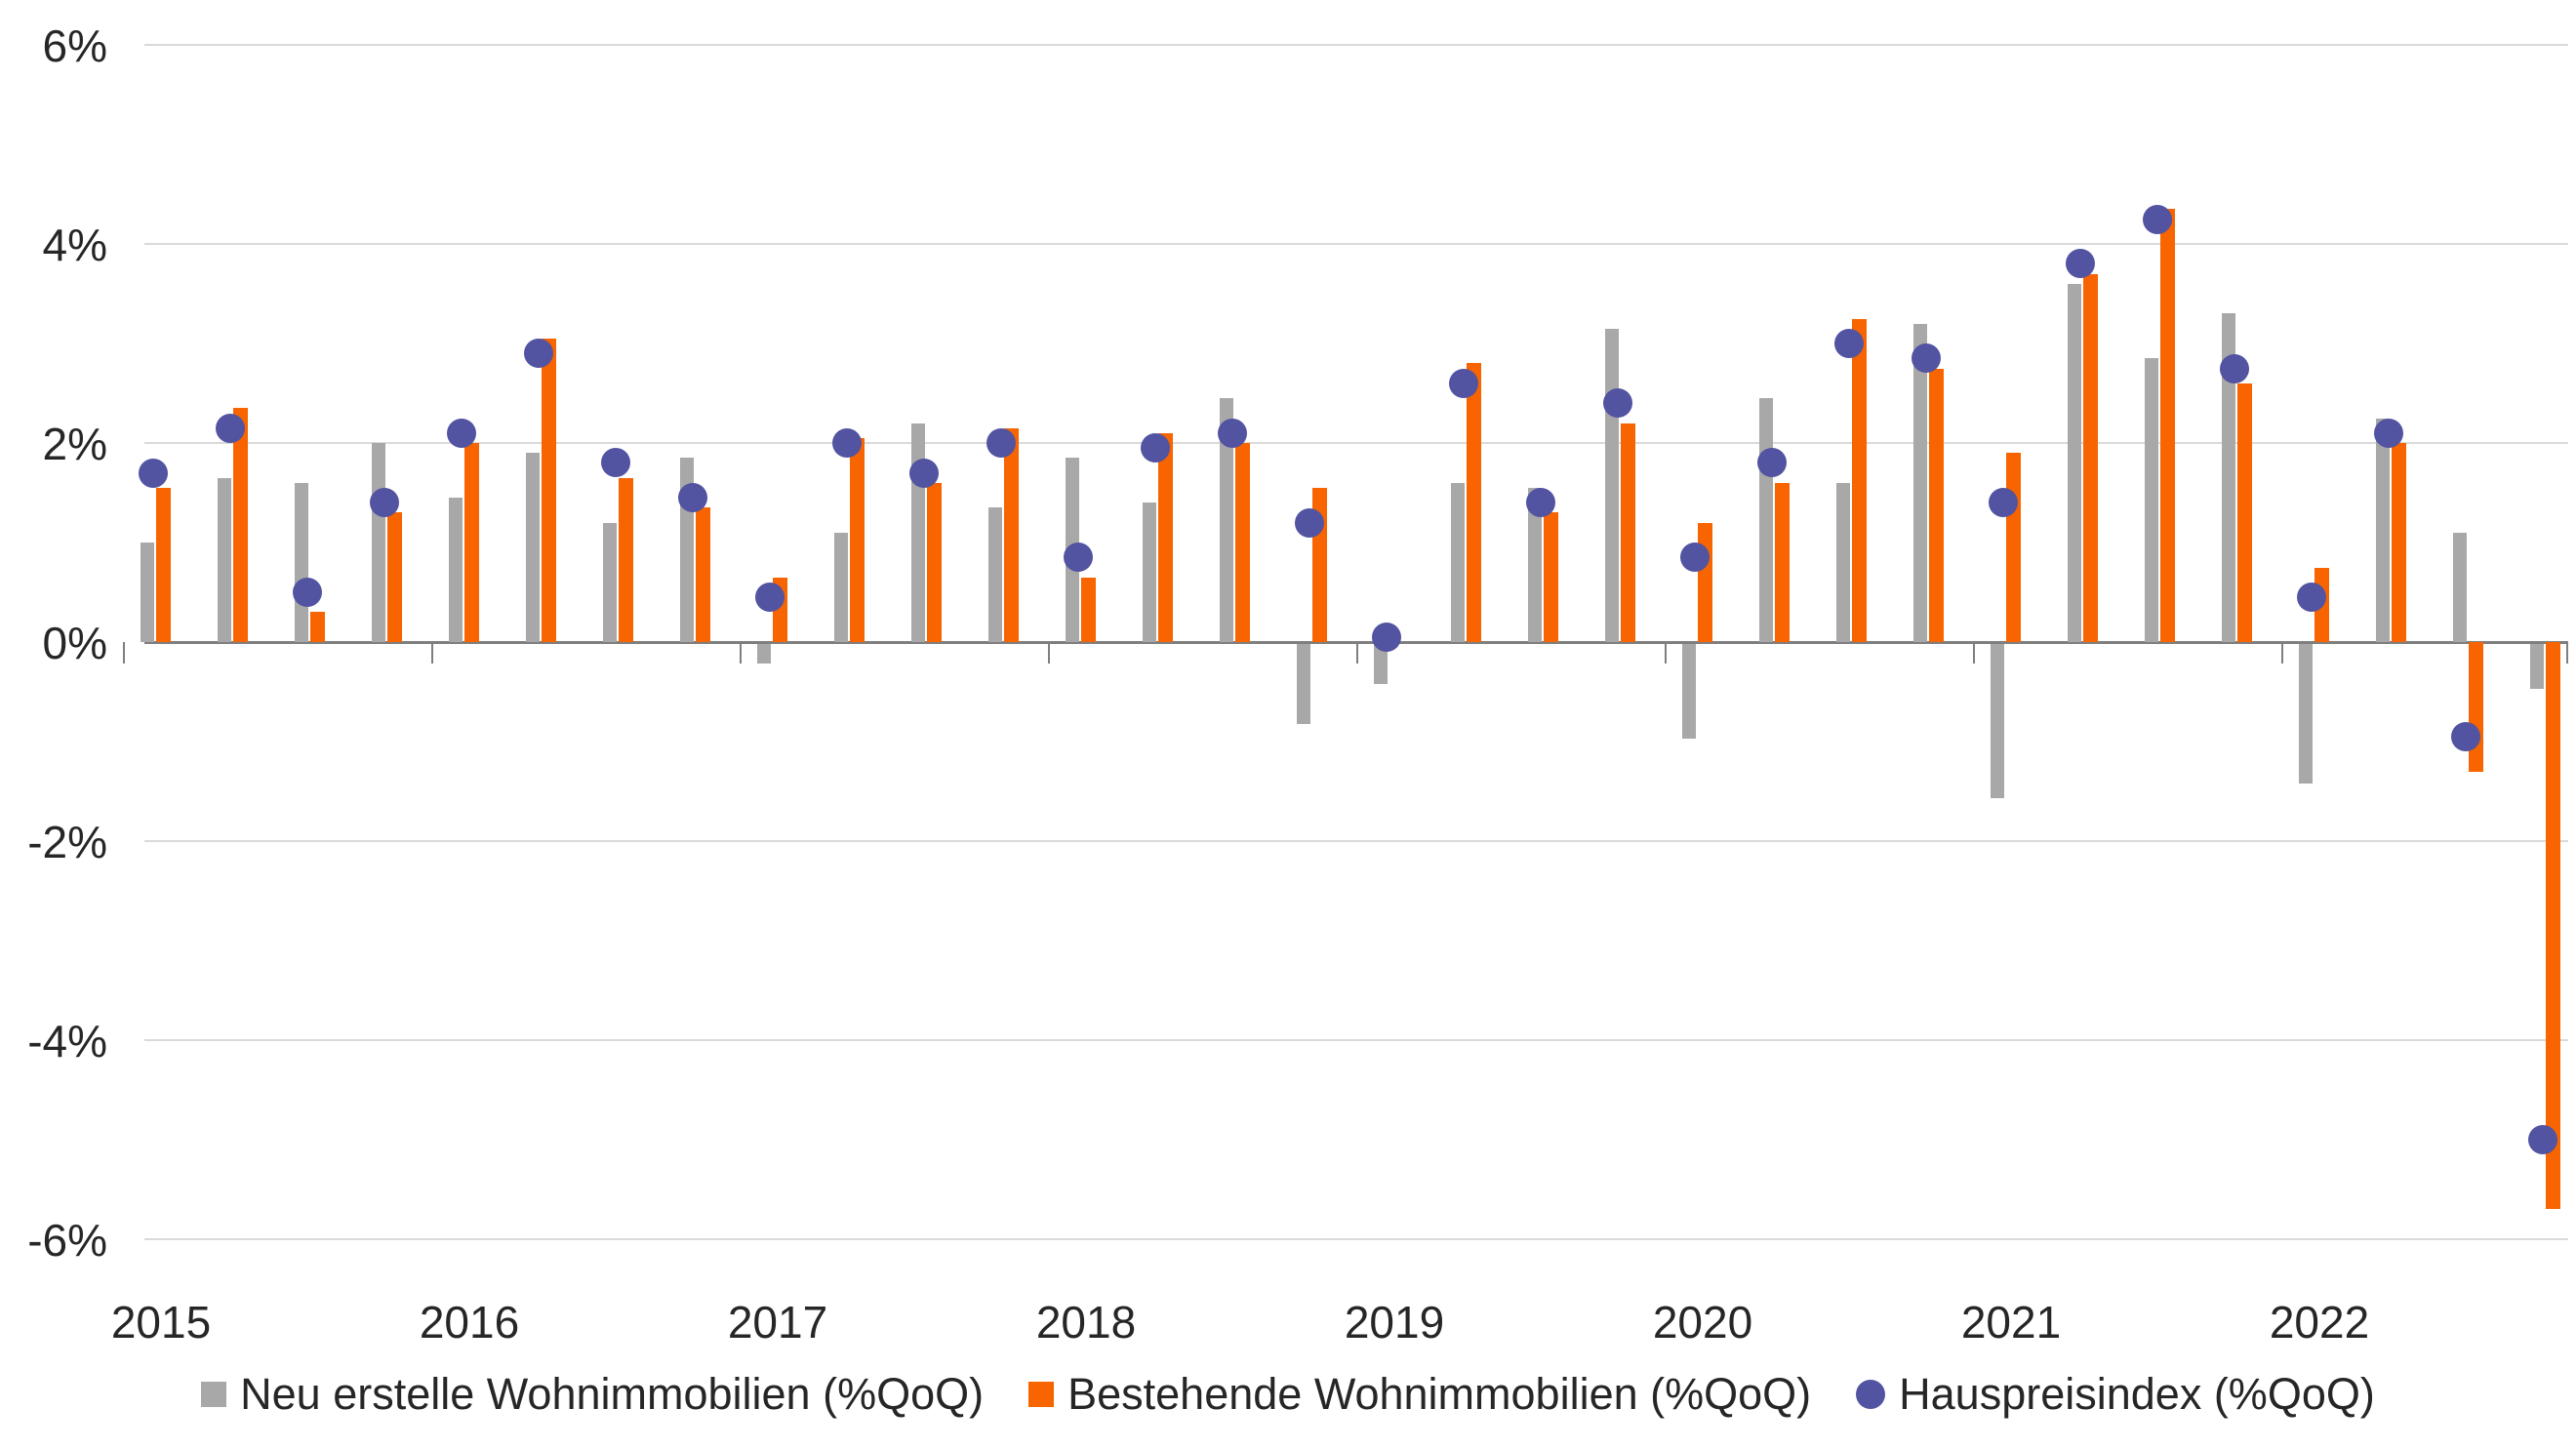 The width and height of the screenshot is (2576, 1449). Describe the element at coordinates (2319, 1322) in the screenshot. I see `x-axis-year-label: 2022` at that location.